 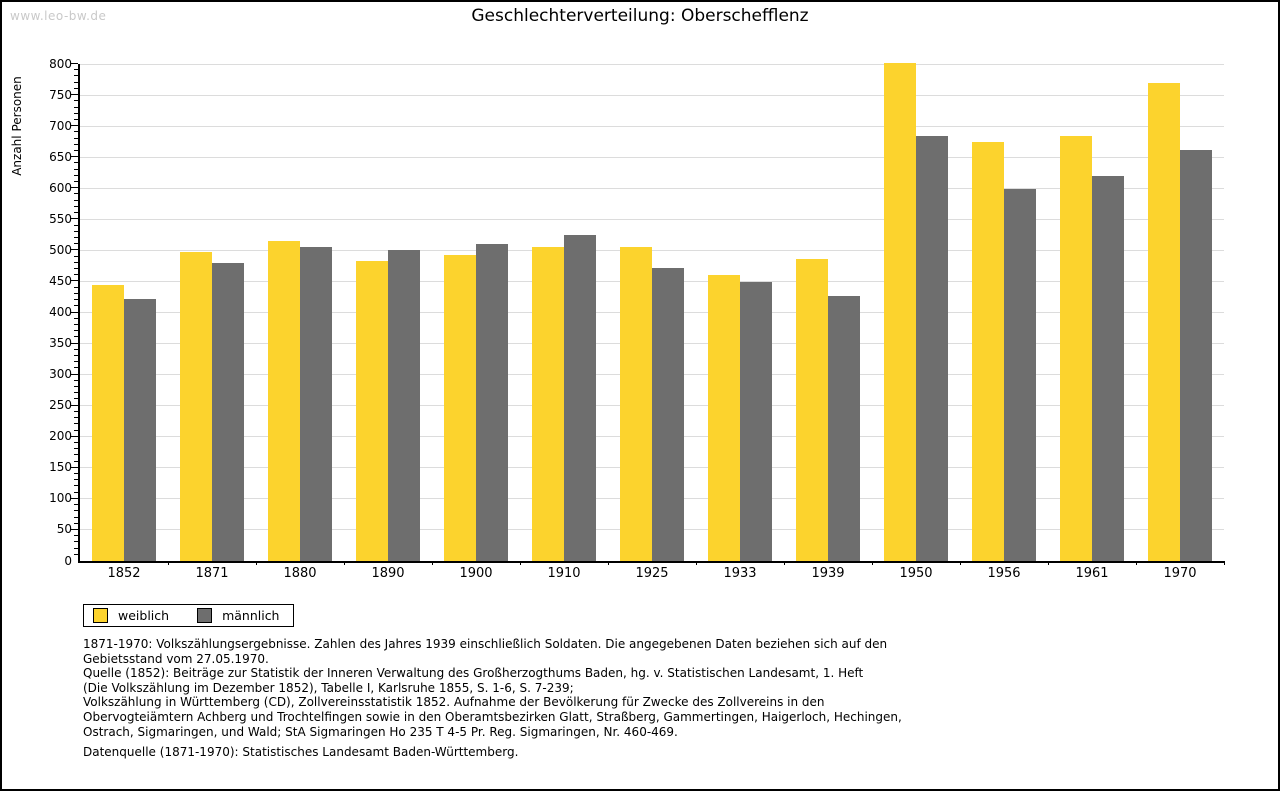 I want to click on x-tick-label-1852: 1852, so click(x=124, y=573).